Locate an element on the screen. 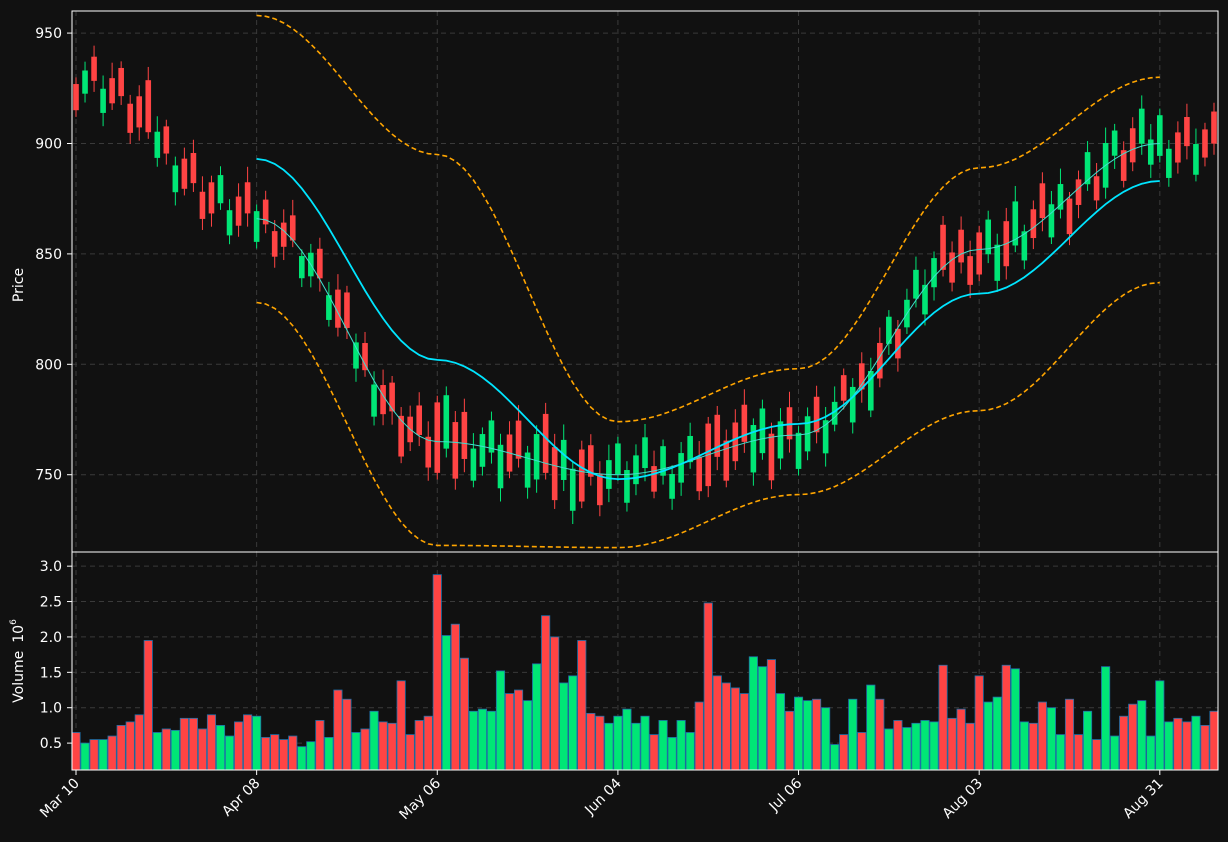 The image size is (1228, 842). volume-axis-label: Volume 106 is located at coordinates (18, 661).